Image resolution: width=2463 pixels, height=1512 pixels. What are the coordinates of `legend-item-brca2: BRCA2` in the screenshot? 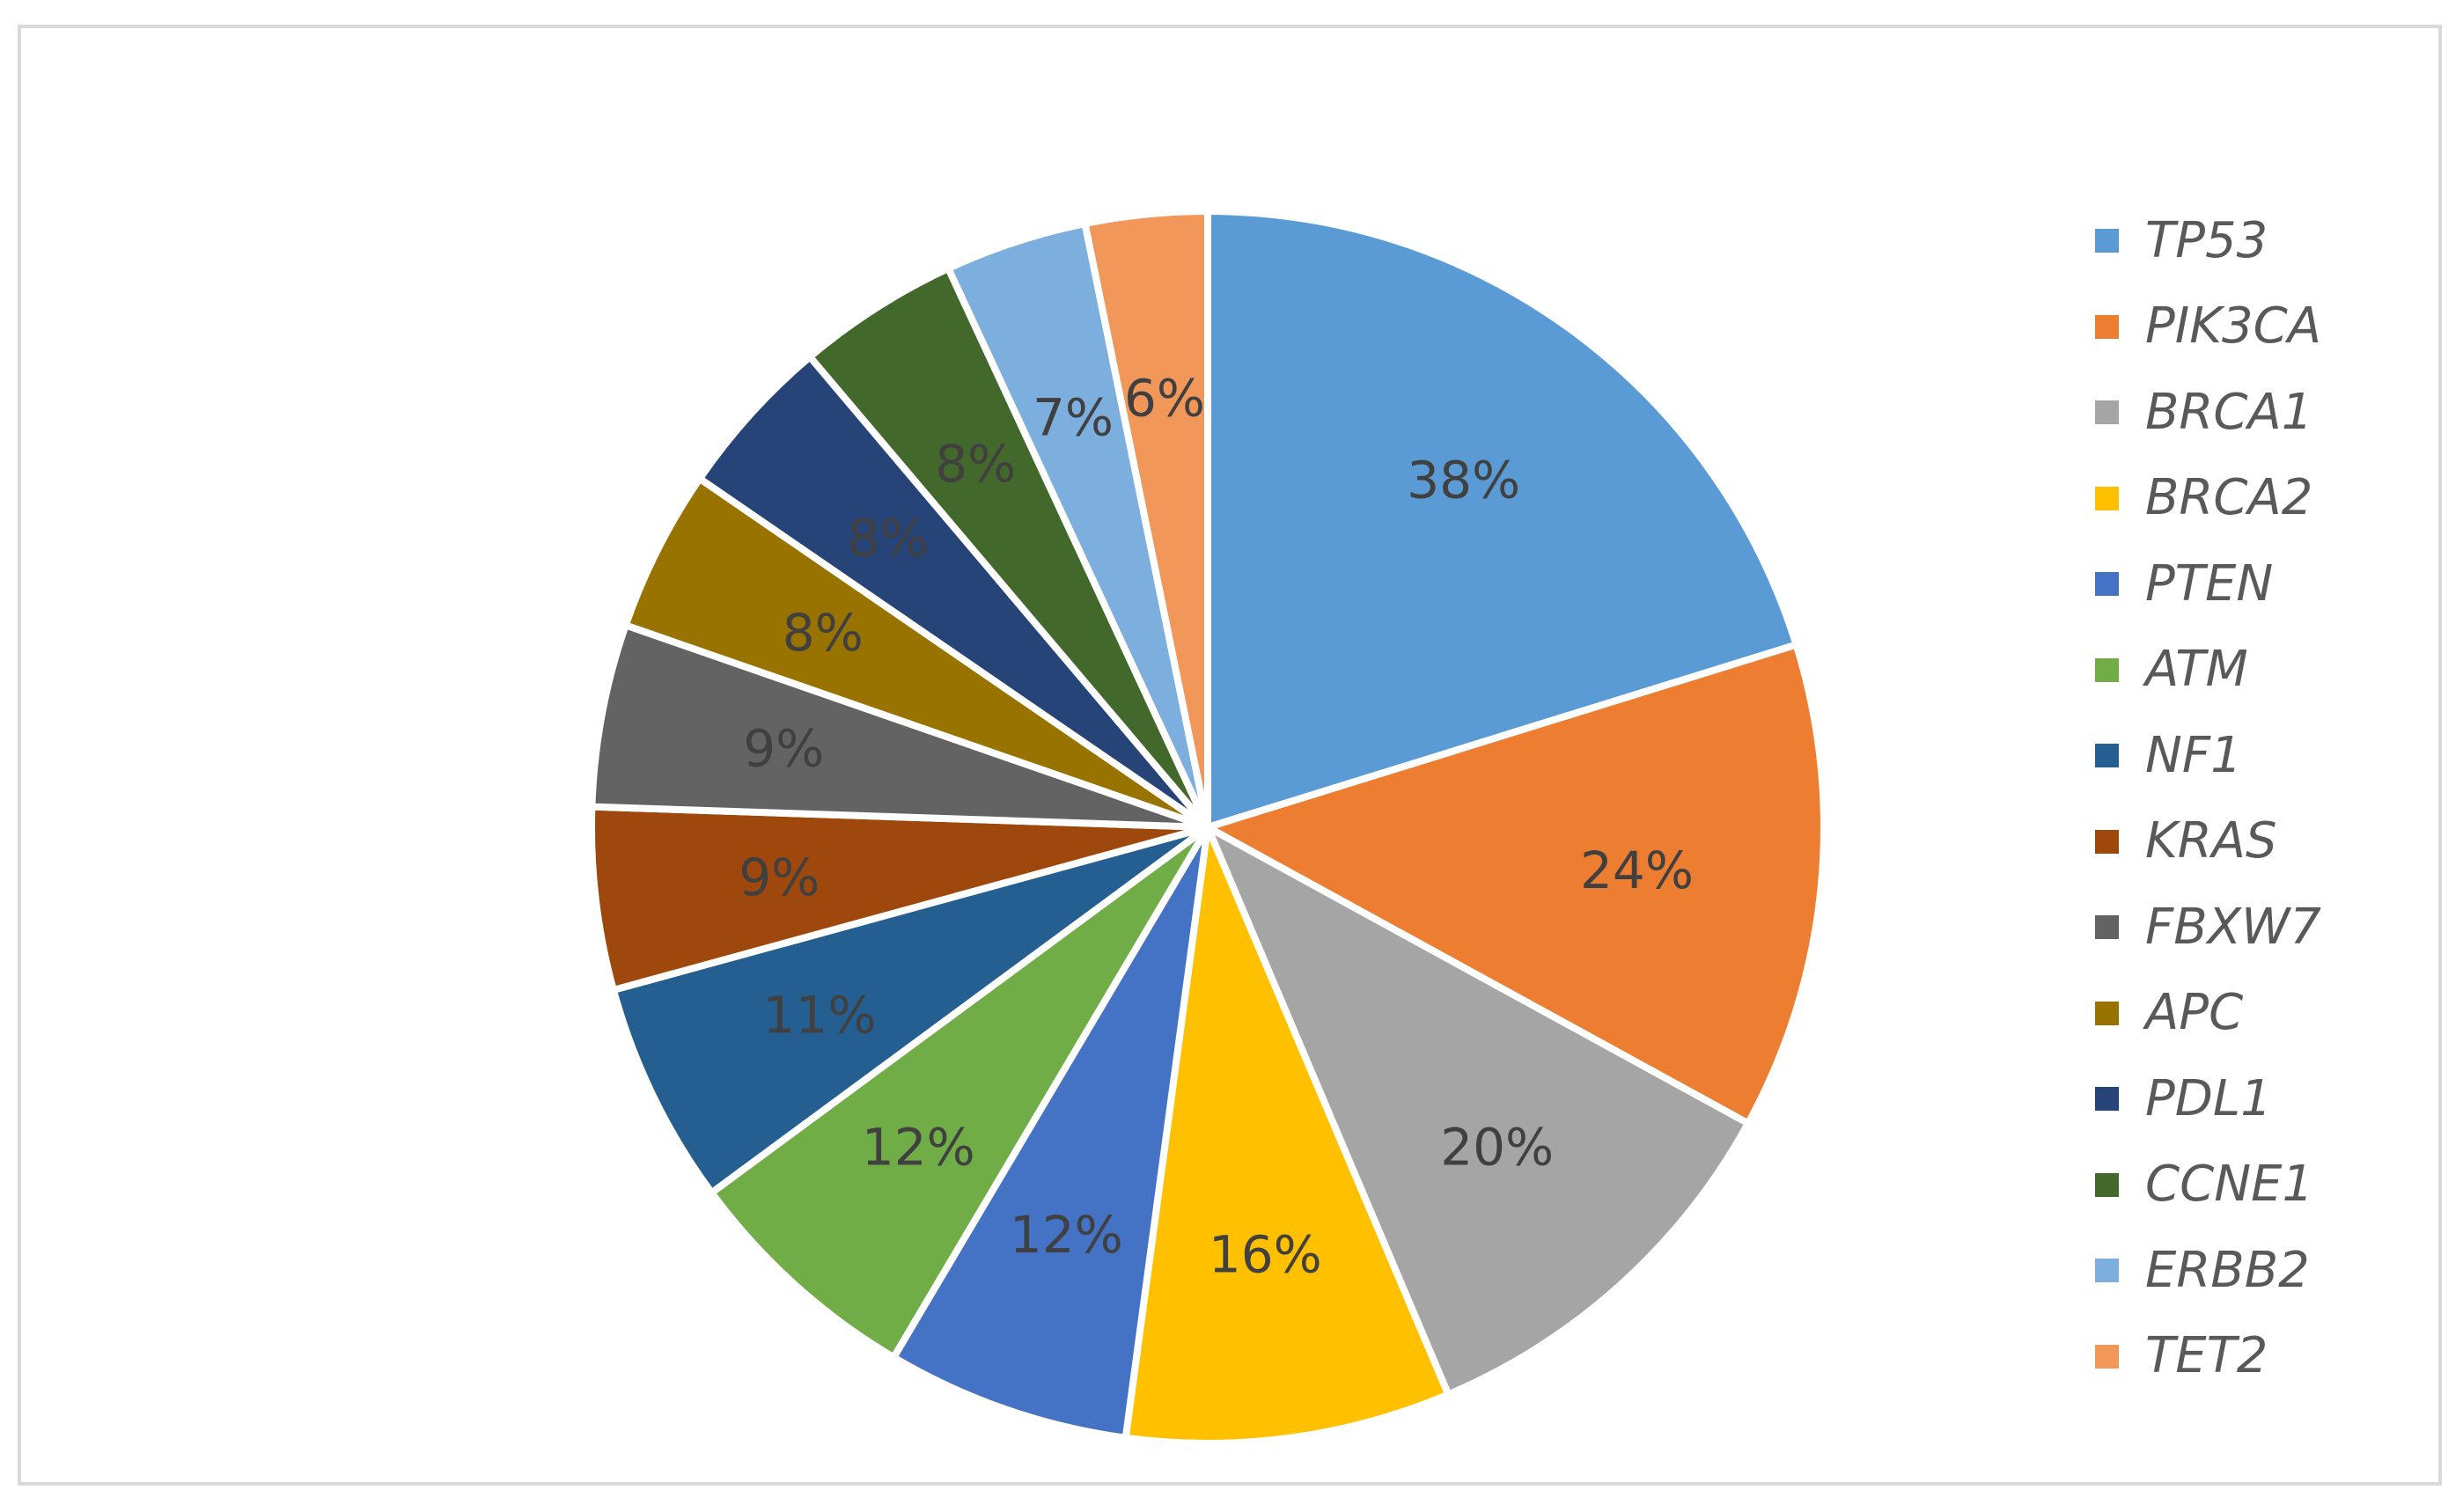 It's located at (2208, 499).